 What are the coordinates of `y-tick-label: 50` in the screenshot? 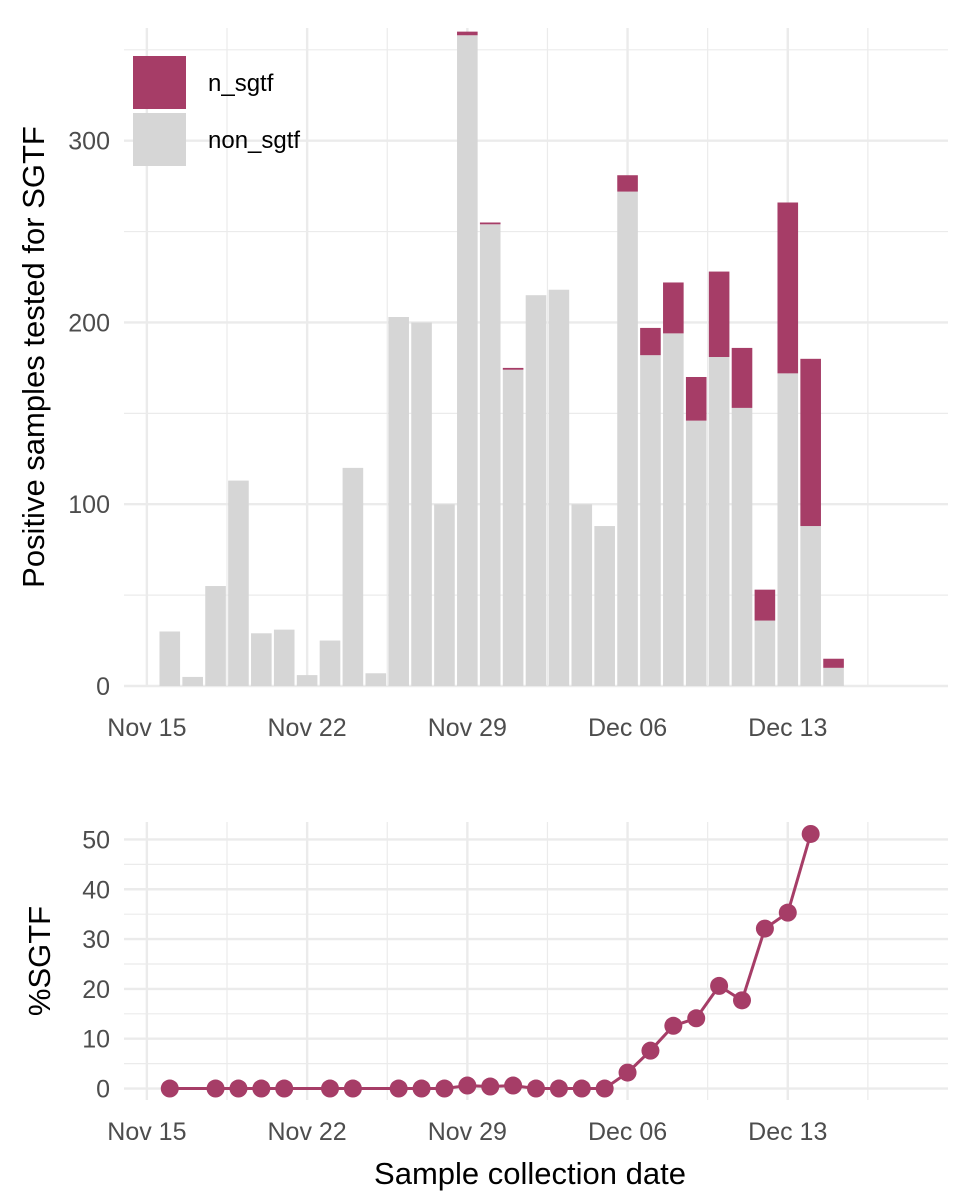 It's located at (96, 840).